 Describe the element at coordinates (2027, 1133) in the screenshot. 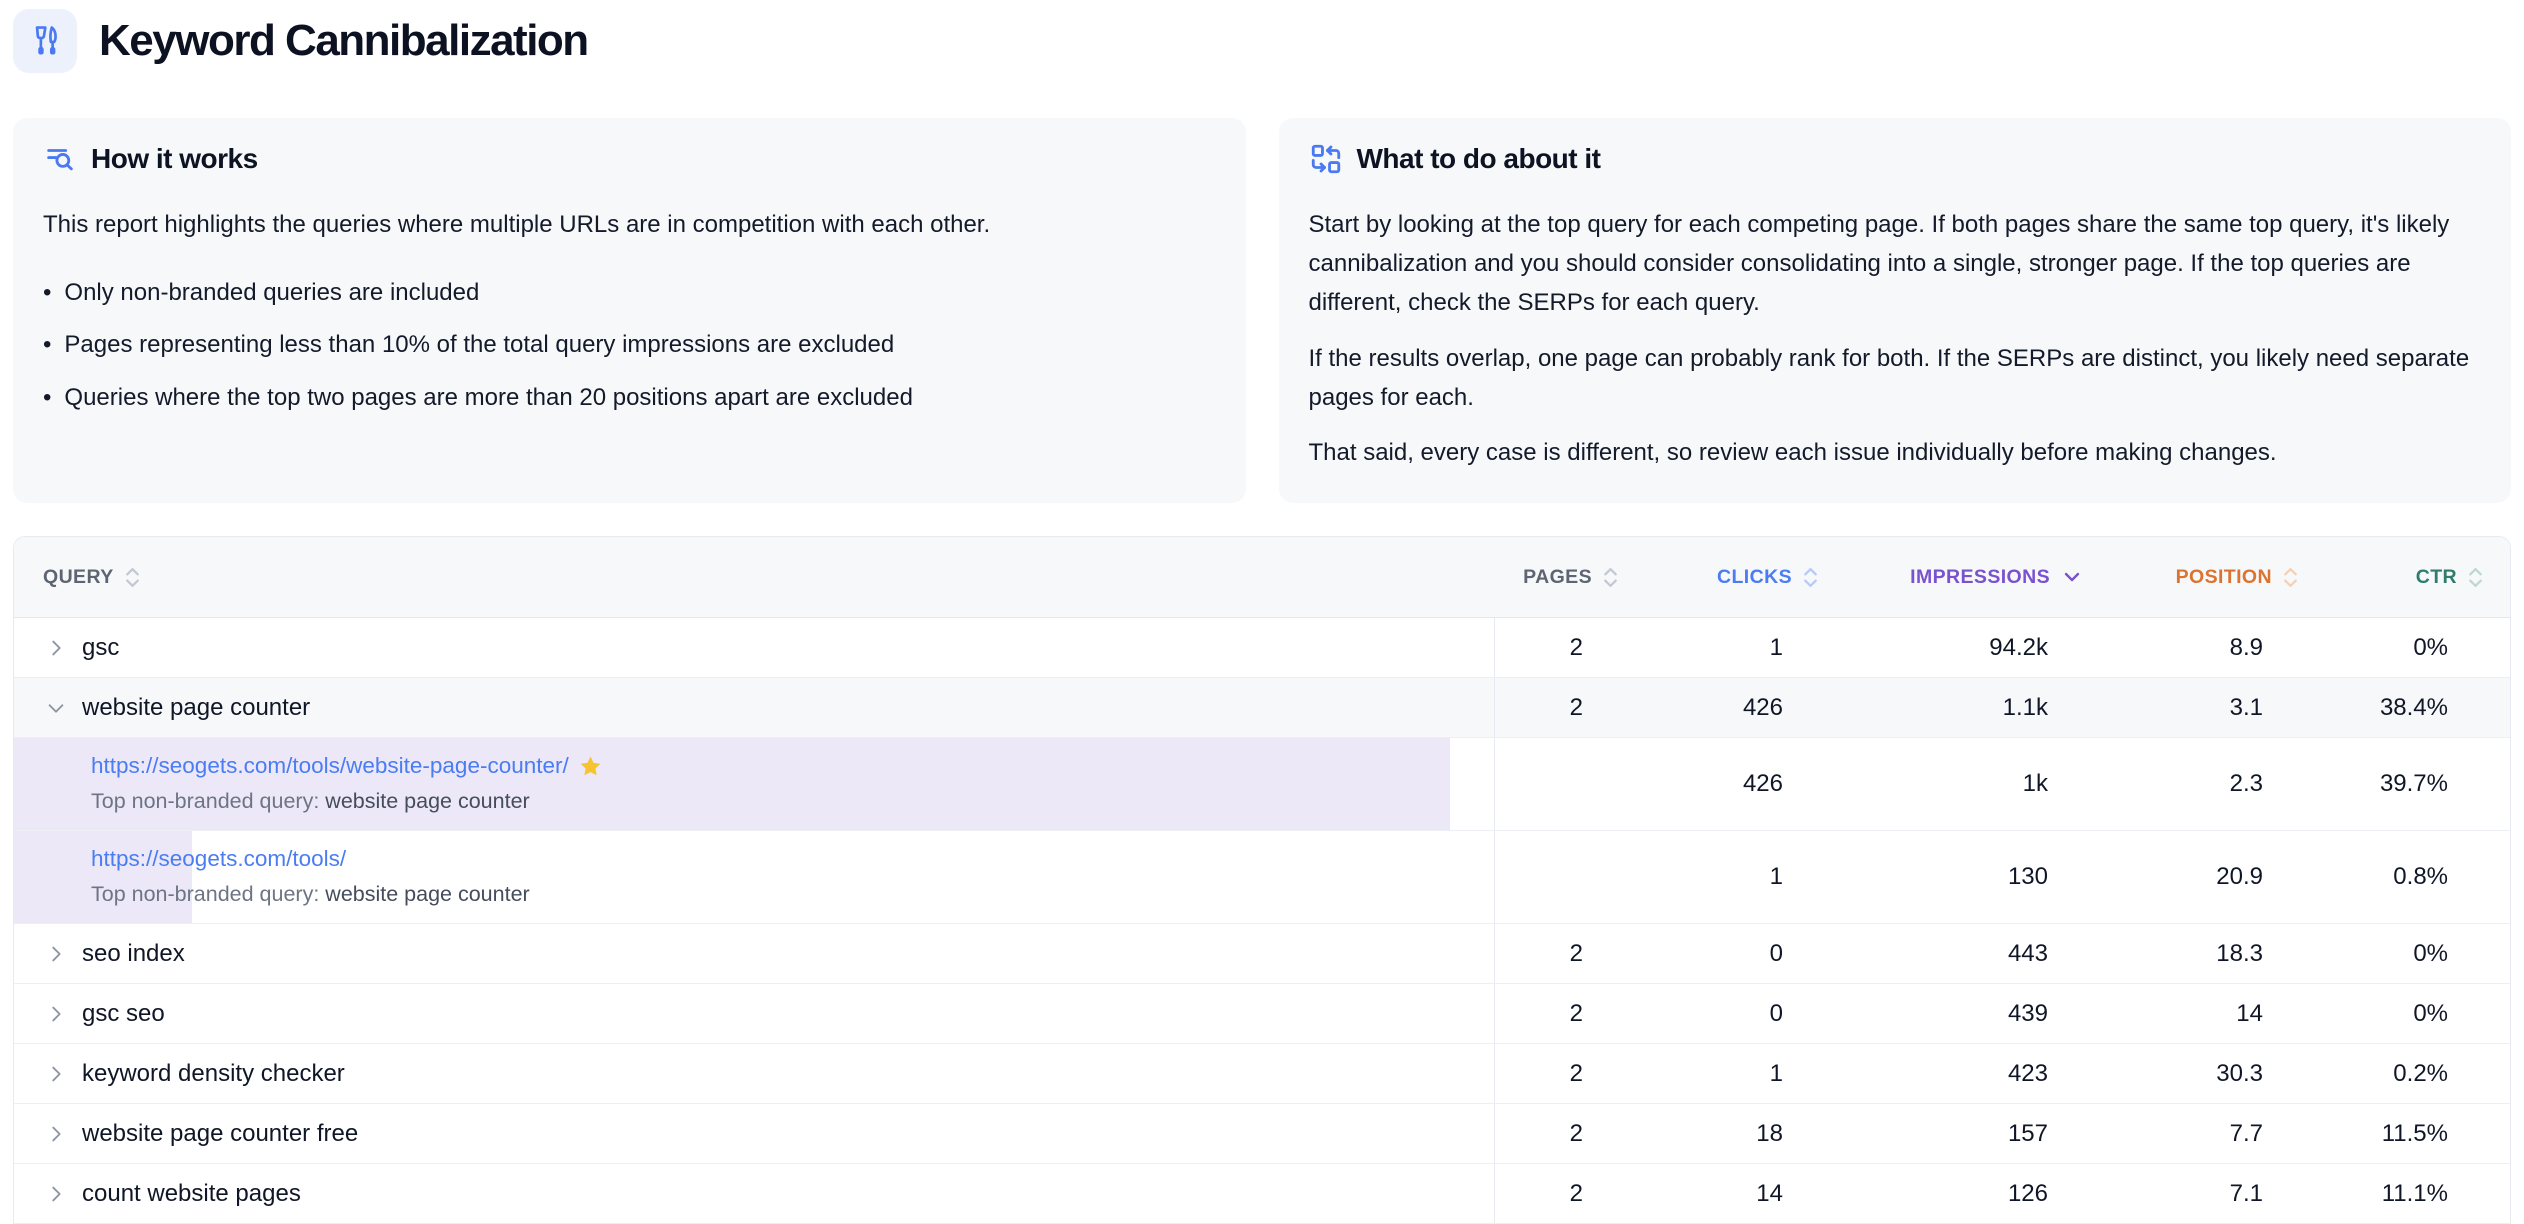

I see `impressions-value: 157` at that location.